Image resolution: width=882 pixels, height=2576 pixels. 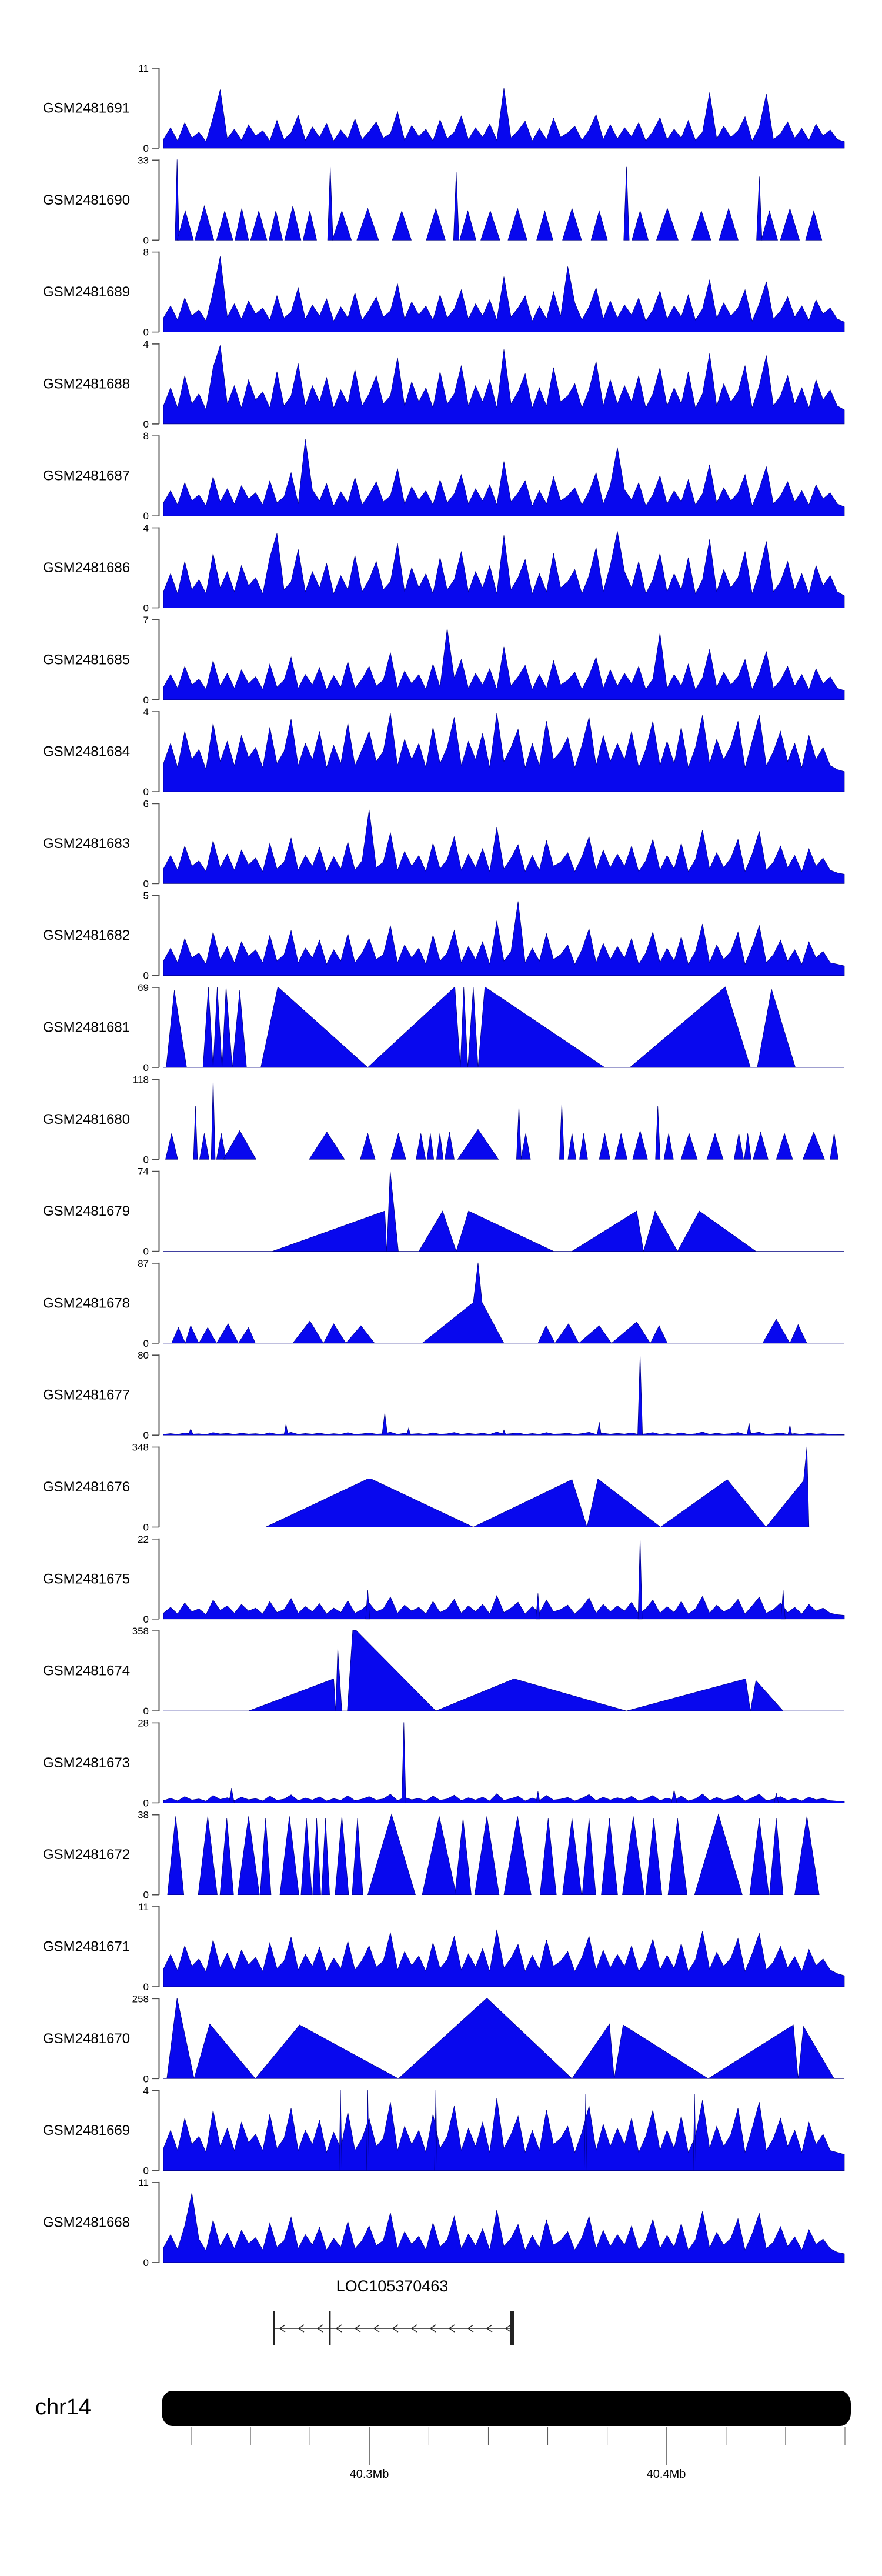 What do you see at coordinates (666, 2474) in the screenshot?
I see `genome-axis-tick-label-right: 40.4Mb` at bounding box center [666, 2474].